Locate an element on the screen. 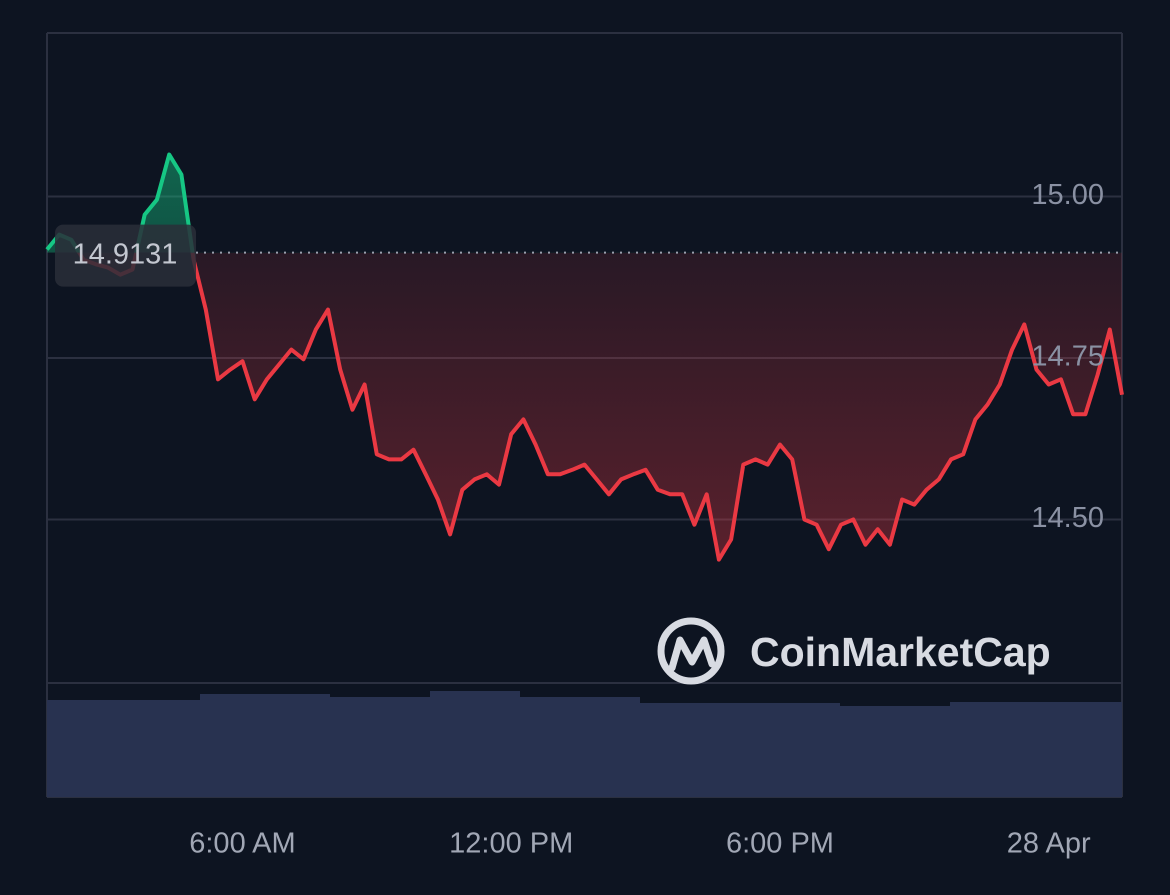 The width and height of the screenshot is (1170, 895). volume-area is located at coordinates (584, 744).